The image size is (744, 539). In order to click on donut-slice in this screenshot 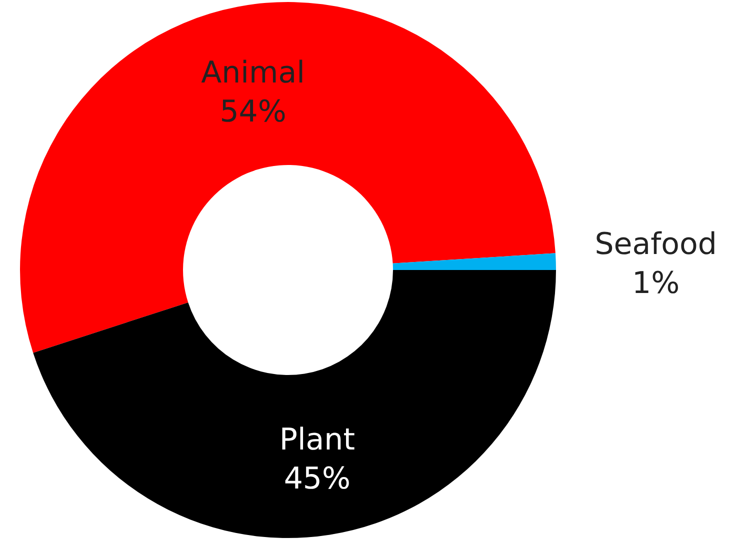, I will do `click(474, 261)`.